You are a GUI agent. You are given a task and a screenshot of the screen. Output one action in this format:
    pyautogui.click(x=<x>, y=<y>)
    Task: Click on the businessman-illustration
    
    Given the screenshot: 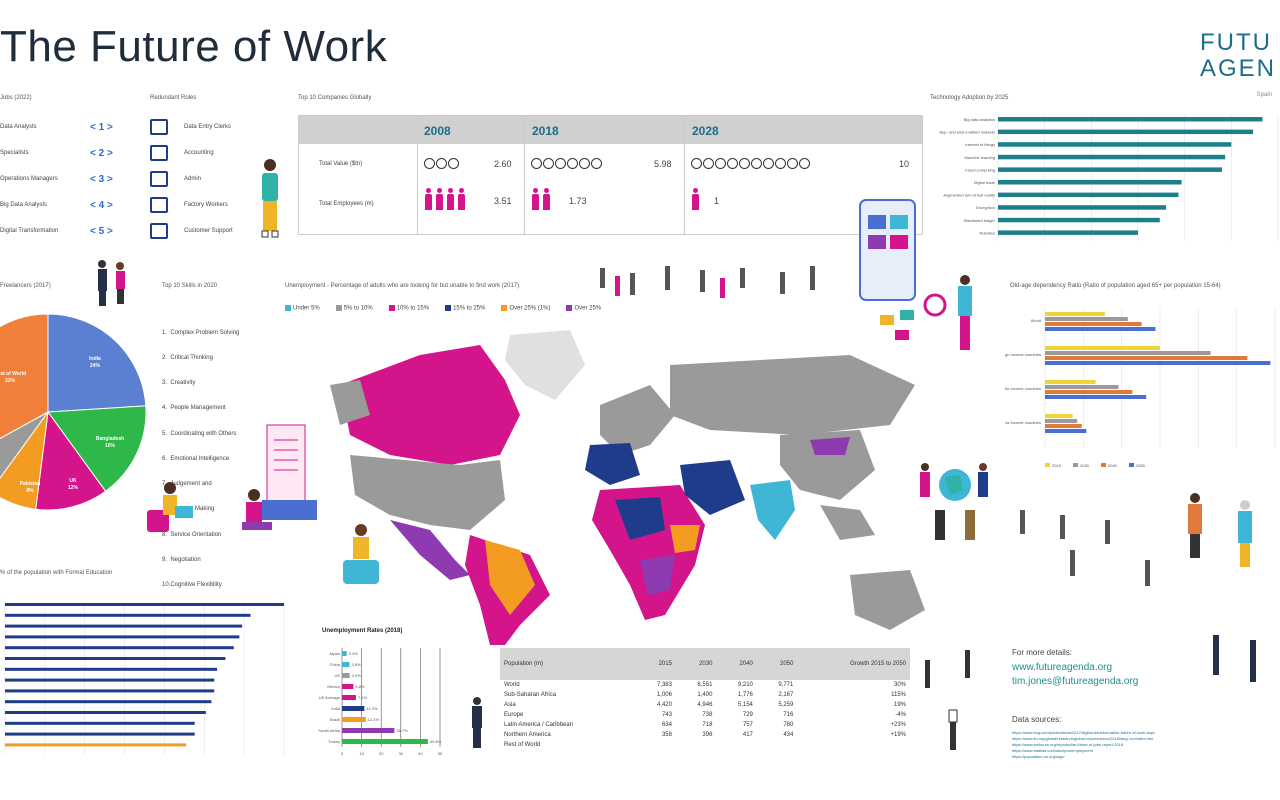 What is the action you would take?
    pyautogui.click(x=477, y=722)
    